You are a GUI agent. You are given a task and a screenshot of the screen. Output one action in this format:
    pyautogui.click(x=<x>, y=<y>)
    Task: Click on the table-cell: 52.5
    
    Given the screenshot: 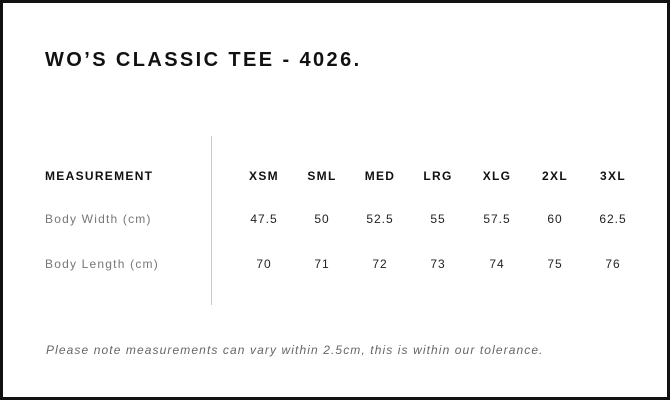 What is the action you would take?
    pyautogui.click(x=380, y=219)
    